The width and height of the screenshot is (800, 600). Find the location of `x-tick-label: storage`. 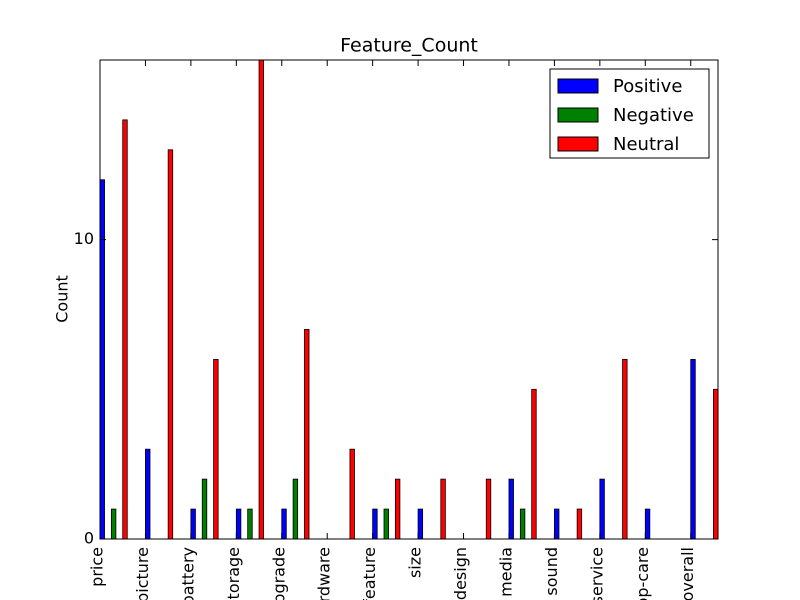

x-tick-label: storage is located at coordinates (233, 573).